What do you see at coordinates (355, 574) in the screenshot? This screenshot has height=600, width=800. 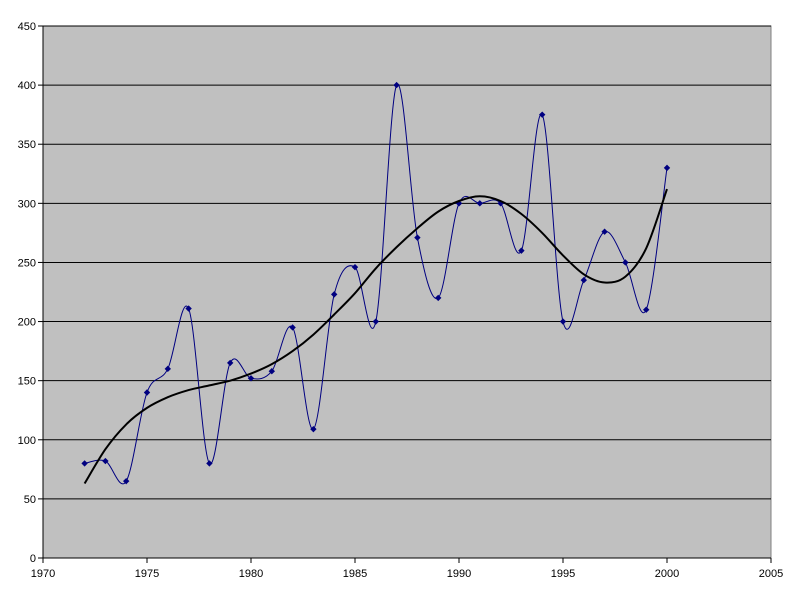 I see `x-tick-label: 1985` at bounding box center [355, 574].